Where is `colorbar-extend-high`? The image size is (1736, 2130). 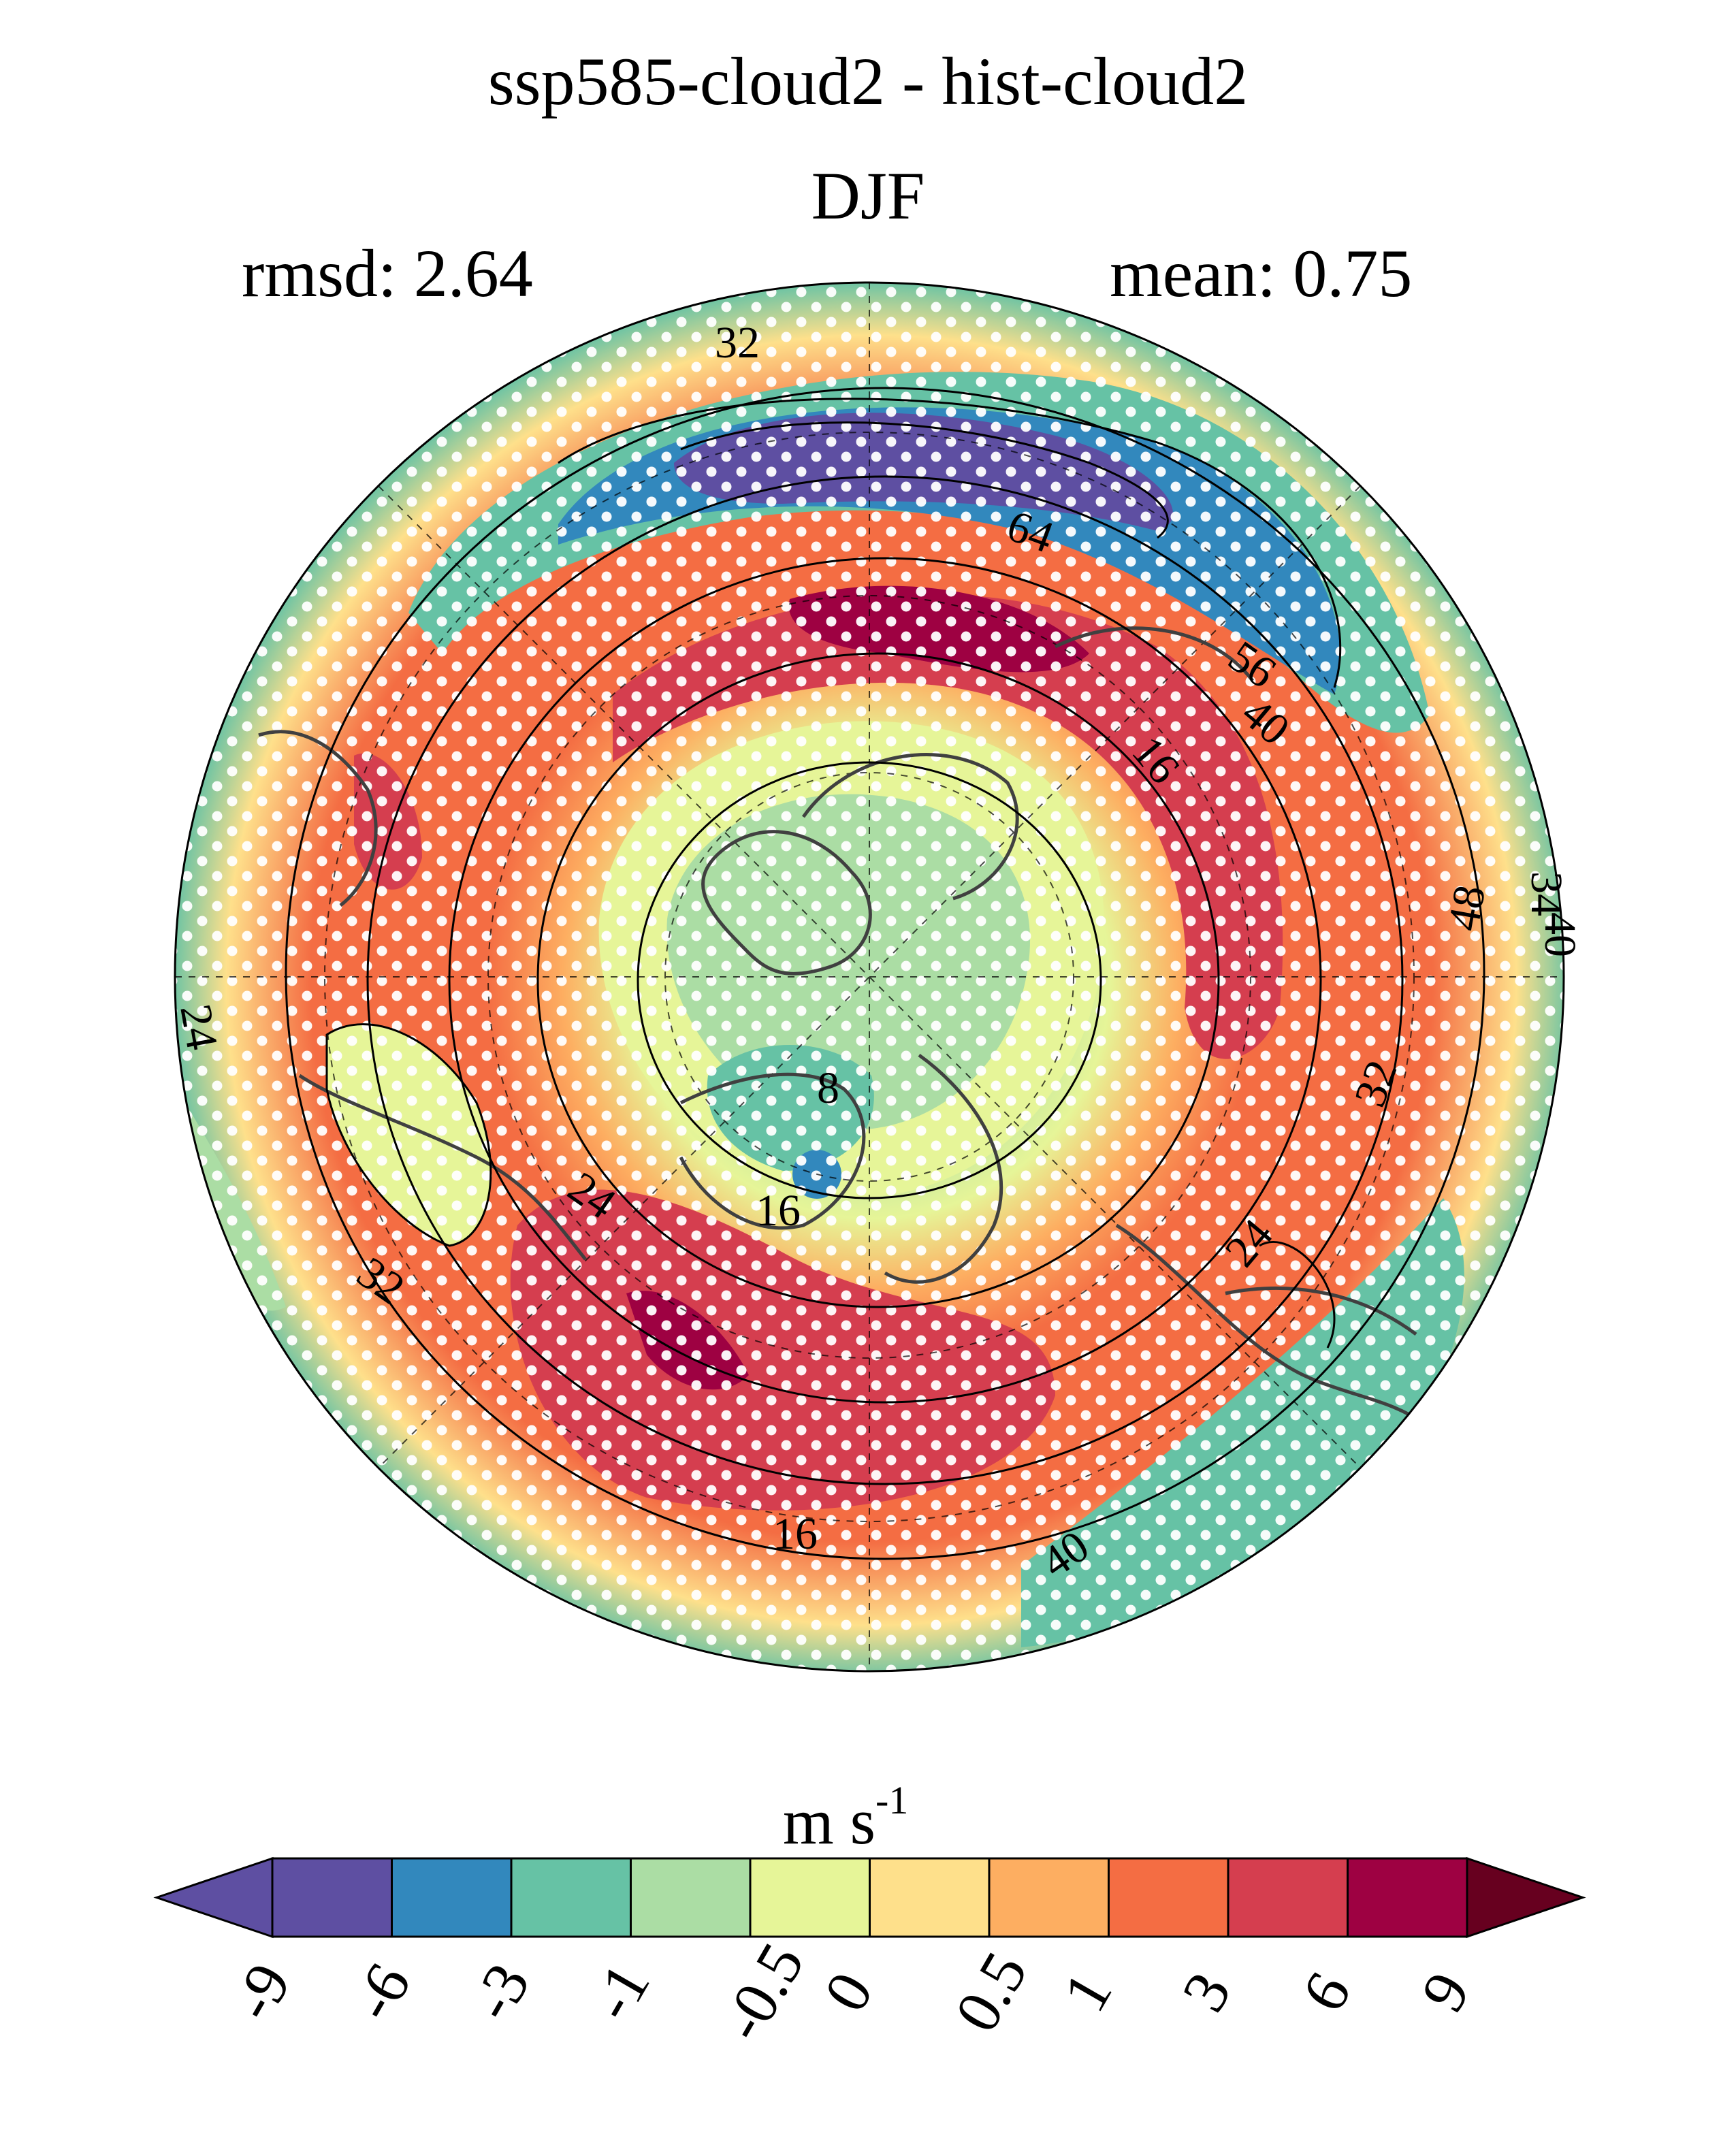 colorbar-extend-high is located at coordinates (1526, 1897).